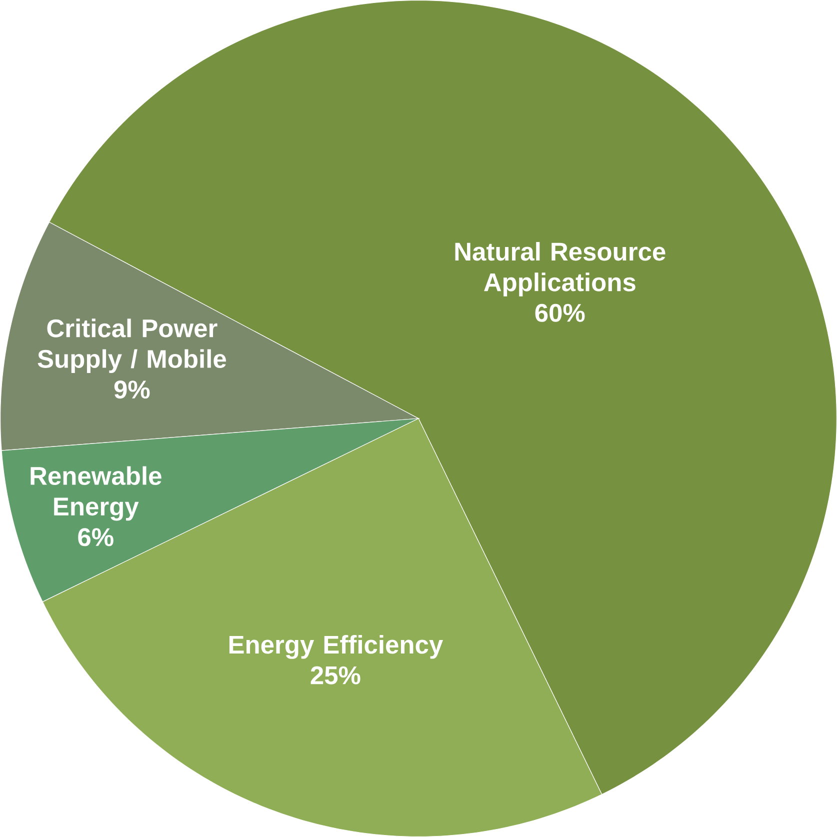 The width and height of the screenshot is (837, 837). What do you see at coordinates (335, 675) in the screenshot?
I see `data-label: 25%` at bounding box center [335, 675].